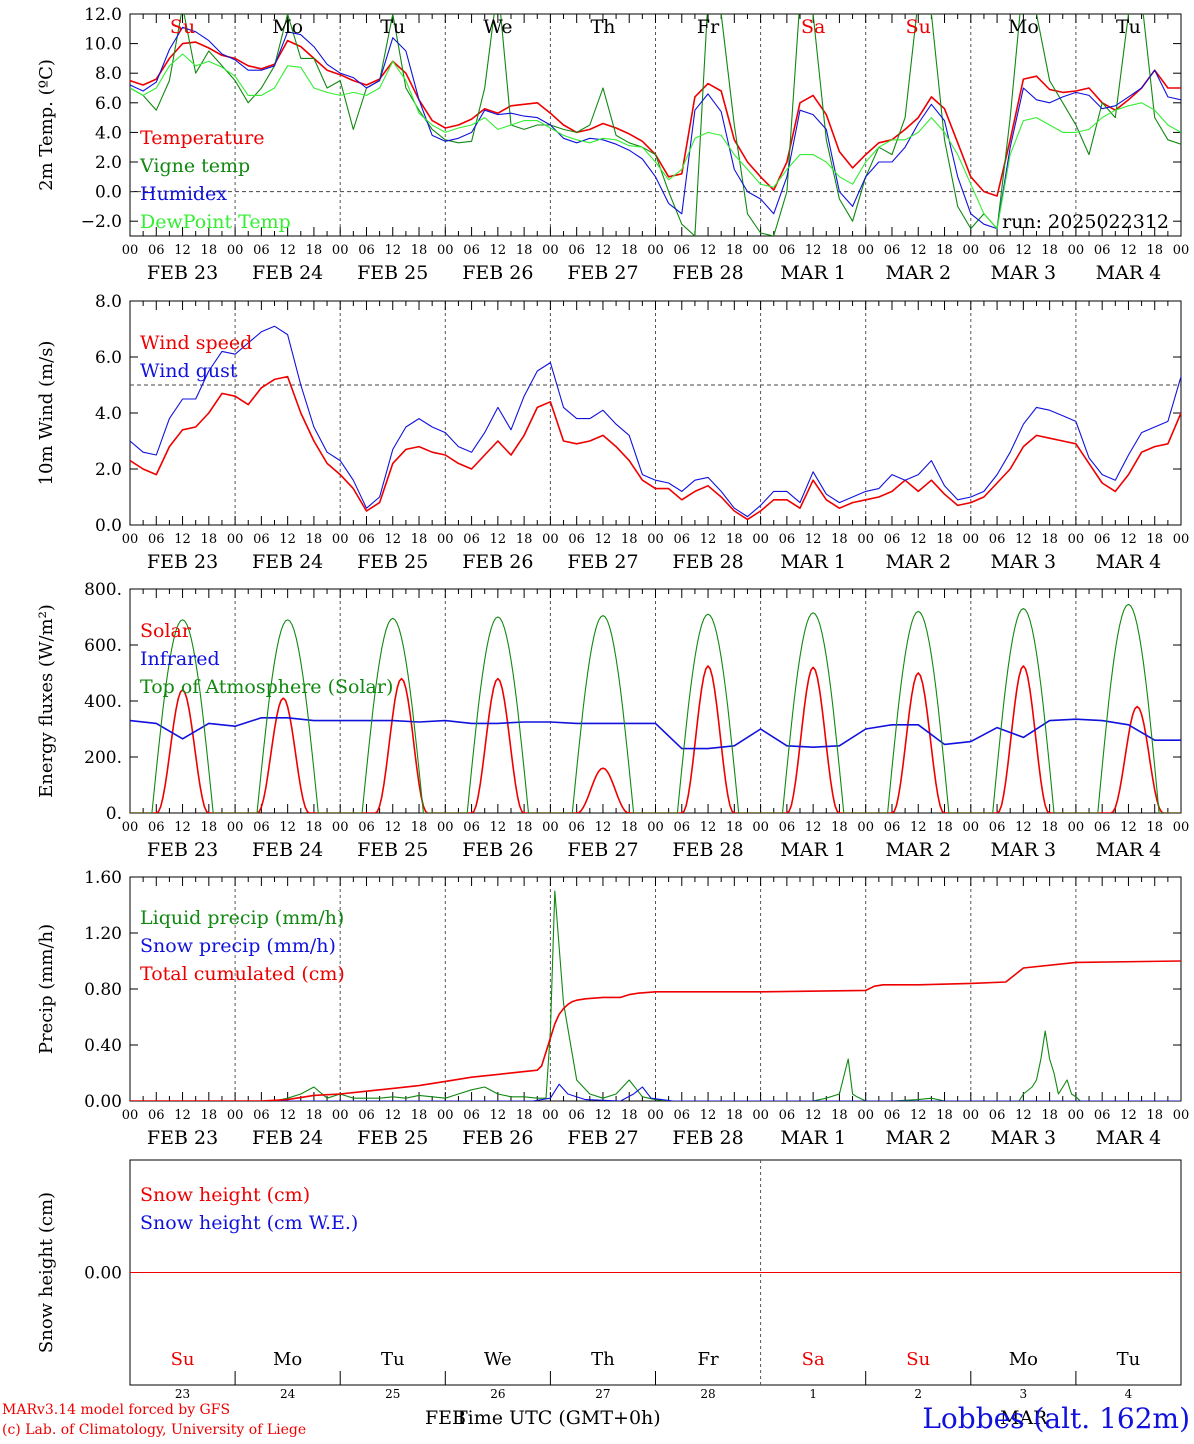  What do you see at coordinates (182, 1394) in the screenshot?
I see `day-number: 23` at bounding box center [182, 1394].